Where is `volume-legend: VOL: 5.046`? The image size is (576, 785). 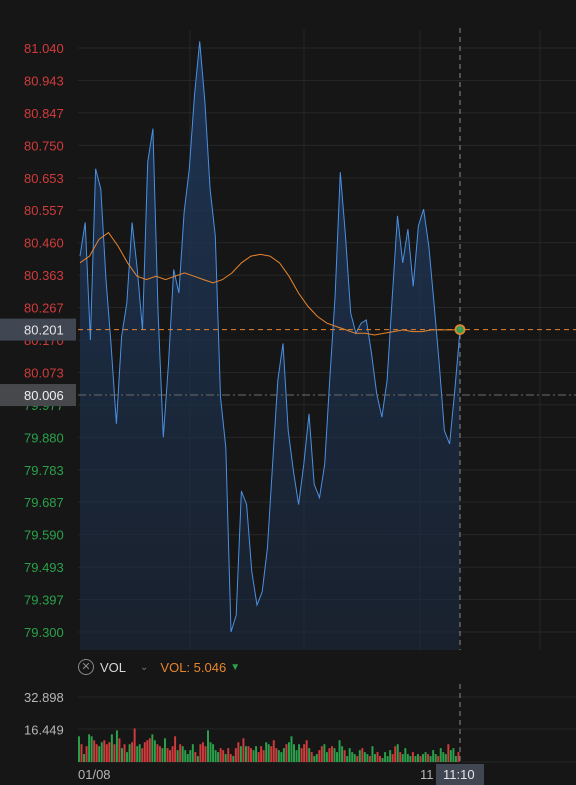
volume-legend: VOL: 5.046 is located at coordinates (193, 667).